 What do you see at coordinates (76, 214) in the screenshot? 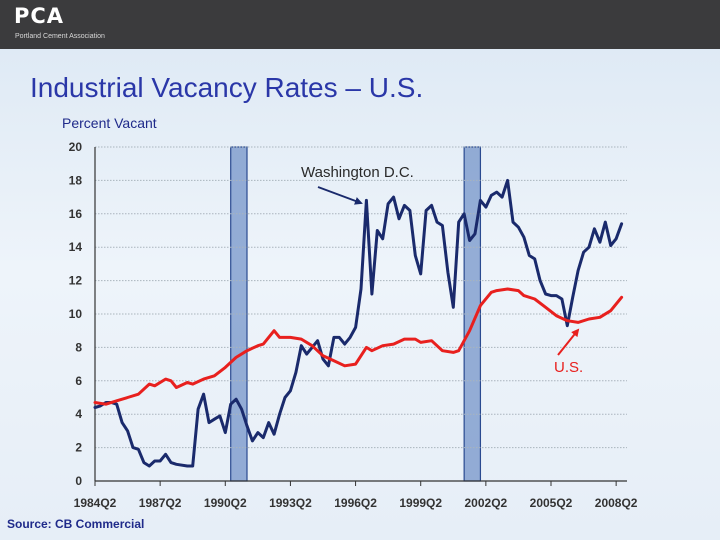
I see `y-tick-label: 16` at bounding box center [76, 214].